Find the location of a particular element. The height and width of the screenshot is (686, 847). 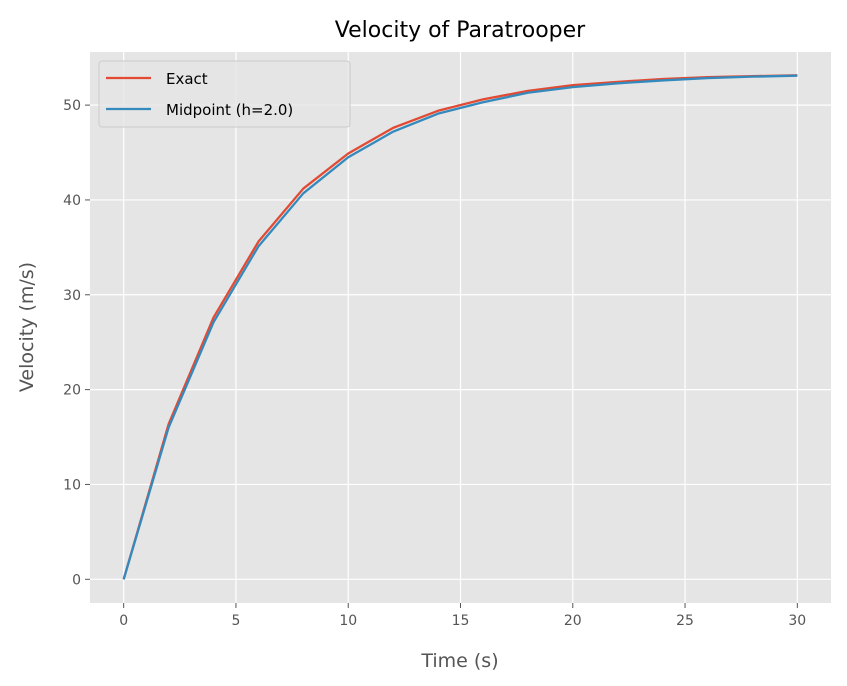

x-ticks: 0 5 10 15 20 25 30 is located at coordinates (462, 616).